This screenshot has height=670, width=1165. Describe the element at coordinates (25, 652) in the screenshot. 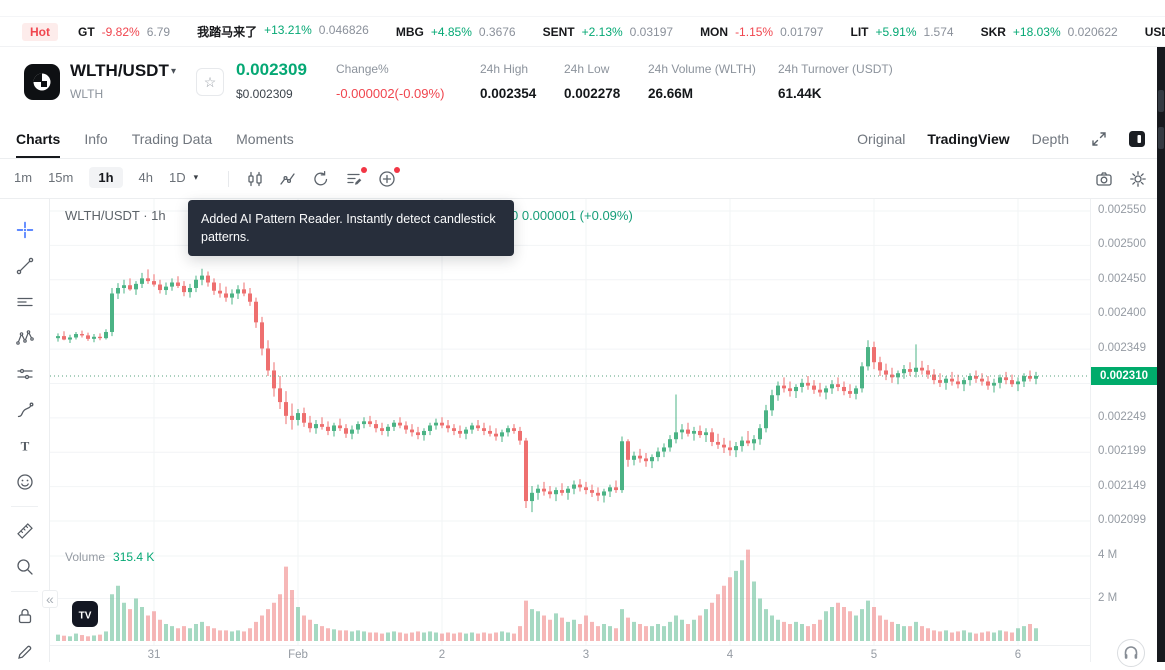

I see `pencil-edit-icon` at that location.